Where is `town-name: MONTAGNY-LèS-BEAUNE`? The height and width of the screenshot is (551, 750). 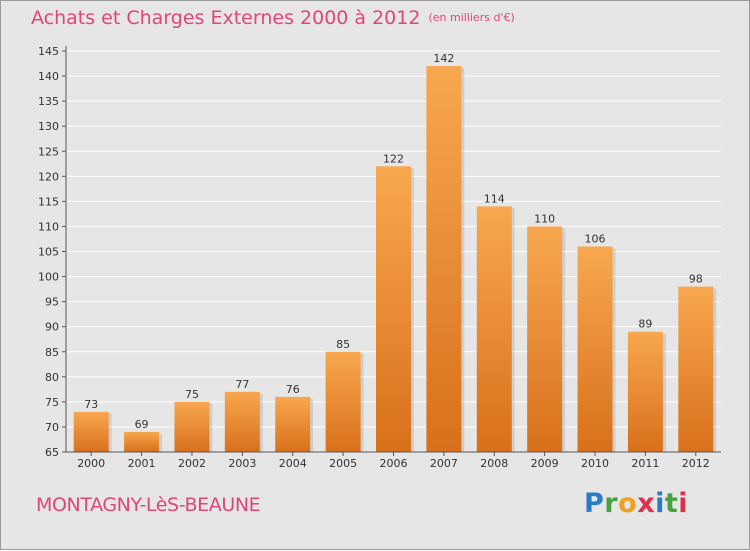
town-name: MONTAGNY-LèS-BEAUNE is located at coordinates (148, 505).